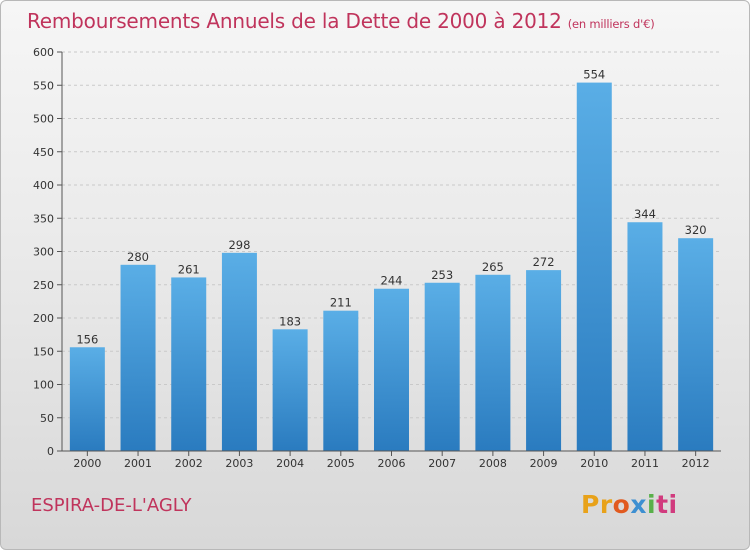 The image size is (750, 550). I want to click on bar-2006, so click(391, 369).